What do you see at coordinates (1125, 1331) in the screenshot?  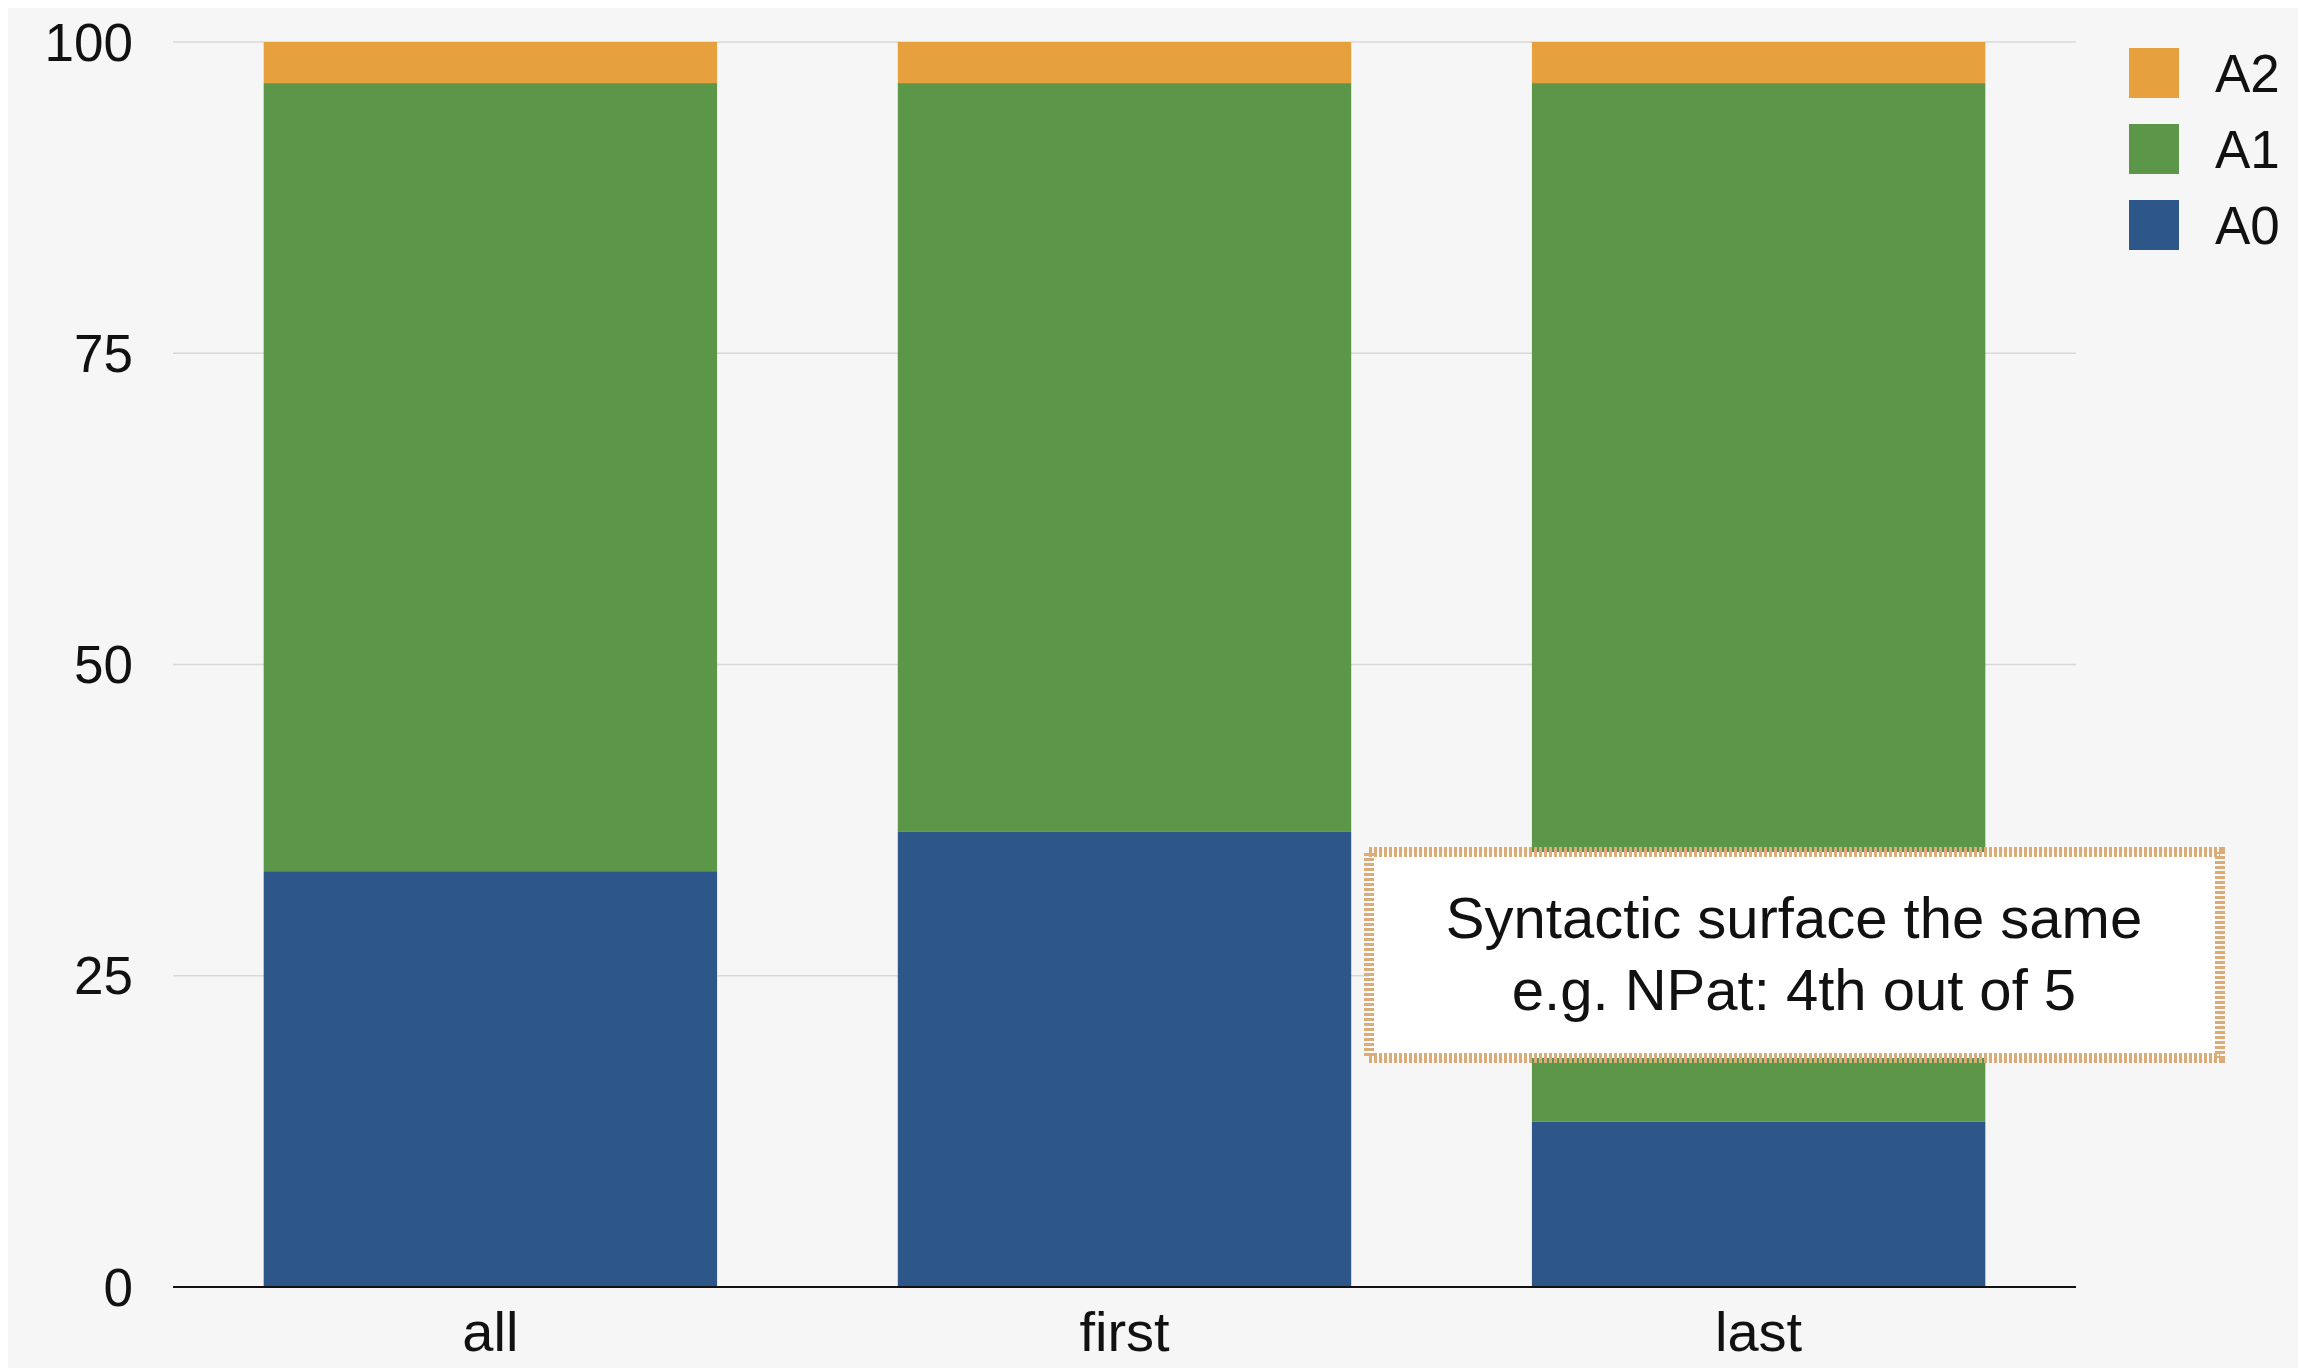 I see `x-tick-label: first` at bounding box center [1125, 1331].